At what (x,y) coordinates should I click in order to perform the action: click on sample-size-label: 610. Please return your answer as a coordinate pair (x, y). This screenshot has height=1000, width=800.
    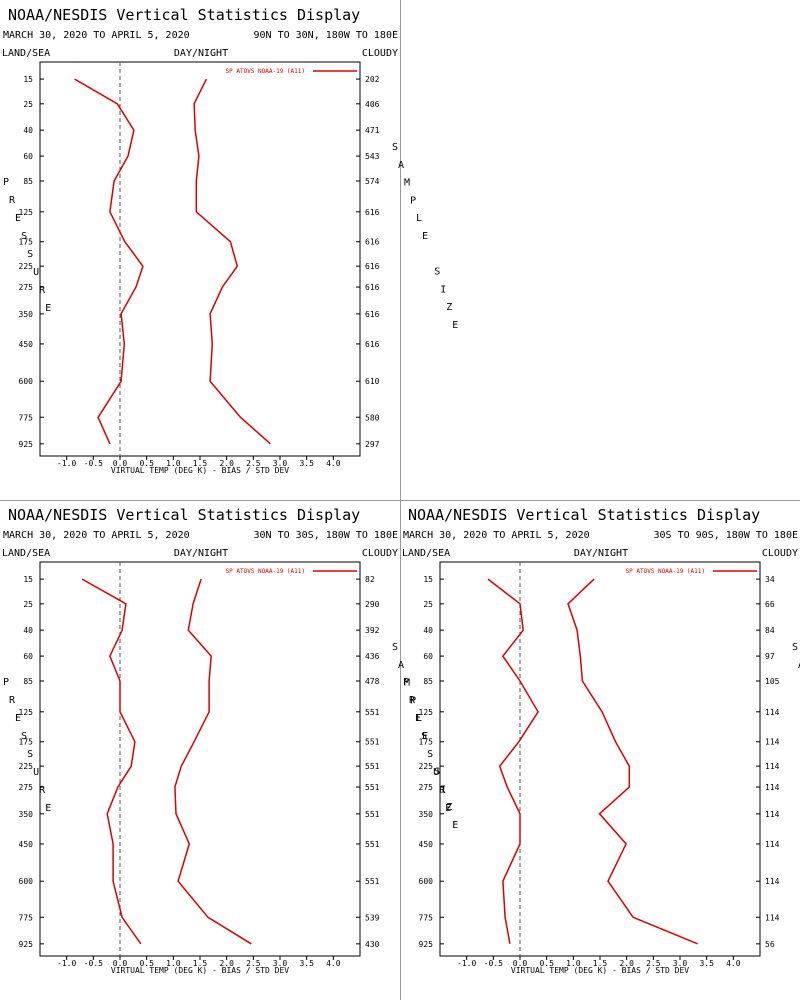
    Looking at the image, I should click on (372, 381).